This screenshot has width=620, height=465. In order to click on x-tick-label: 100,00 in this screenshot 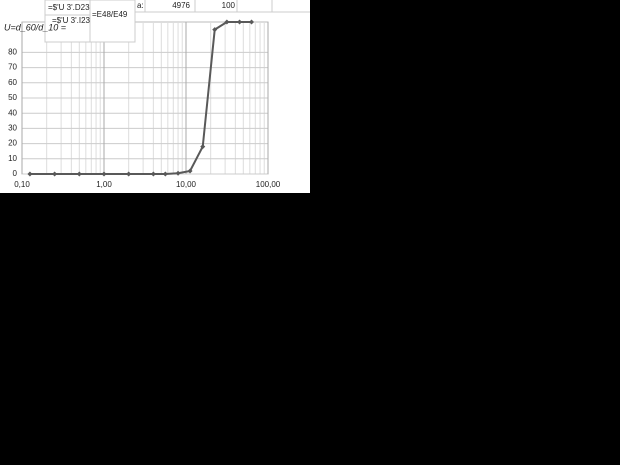, I will do `click(268, 184)`.